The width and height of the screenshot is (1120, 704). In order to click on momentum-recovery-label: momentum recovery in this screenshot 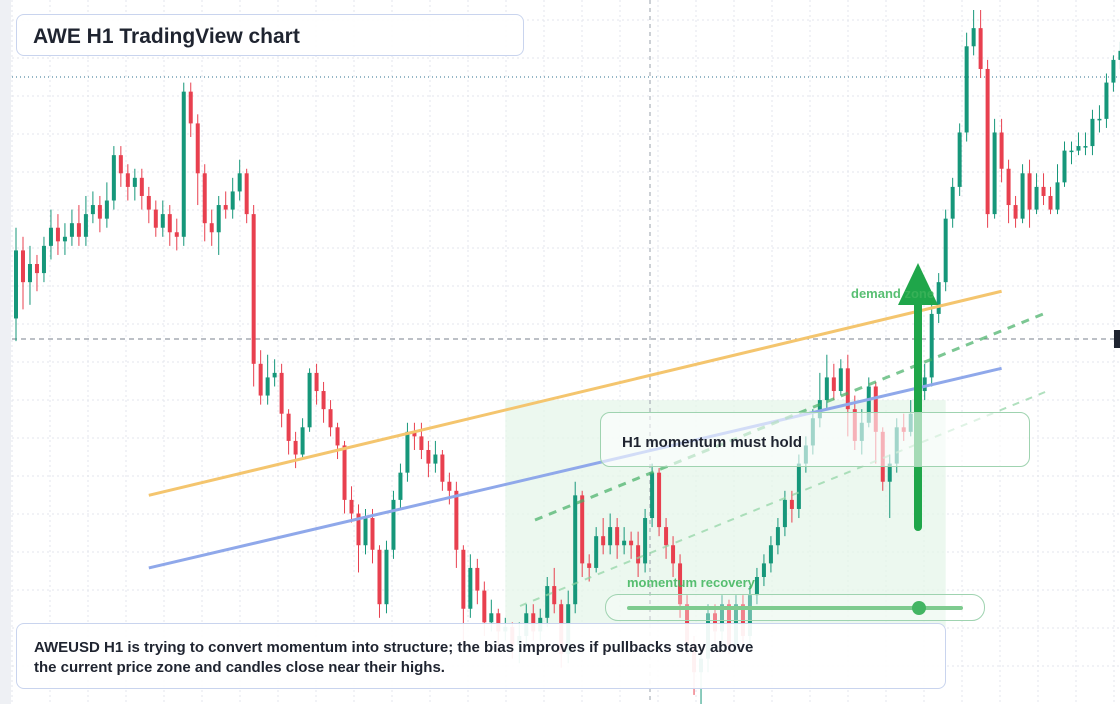, I will do `click(691, 582)`.